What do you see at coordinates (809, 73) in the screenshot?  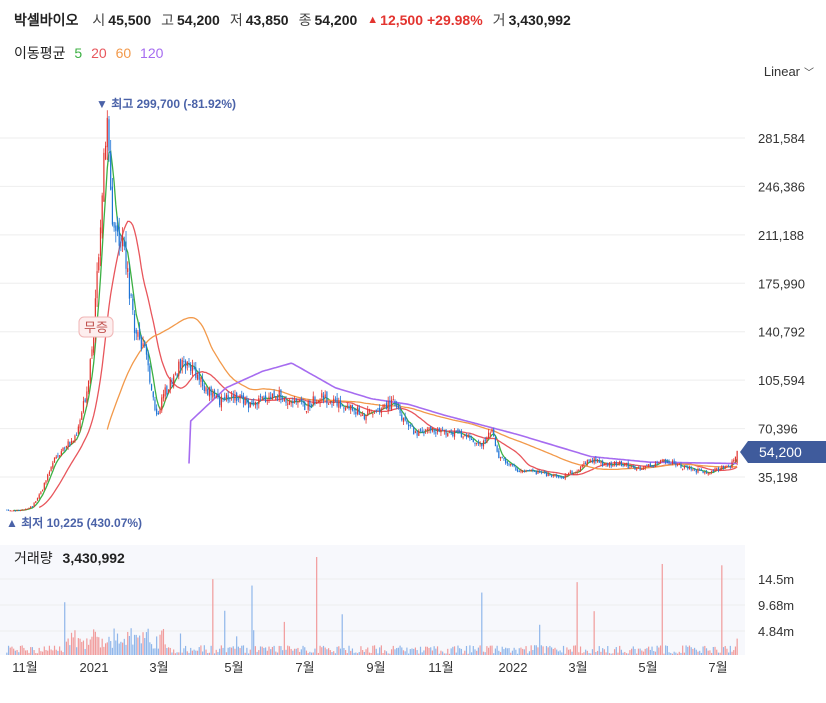 I see `chevron-down-icon: ﹀` at bounding box center [809, 73].